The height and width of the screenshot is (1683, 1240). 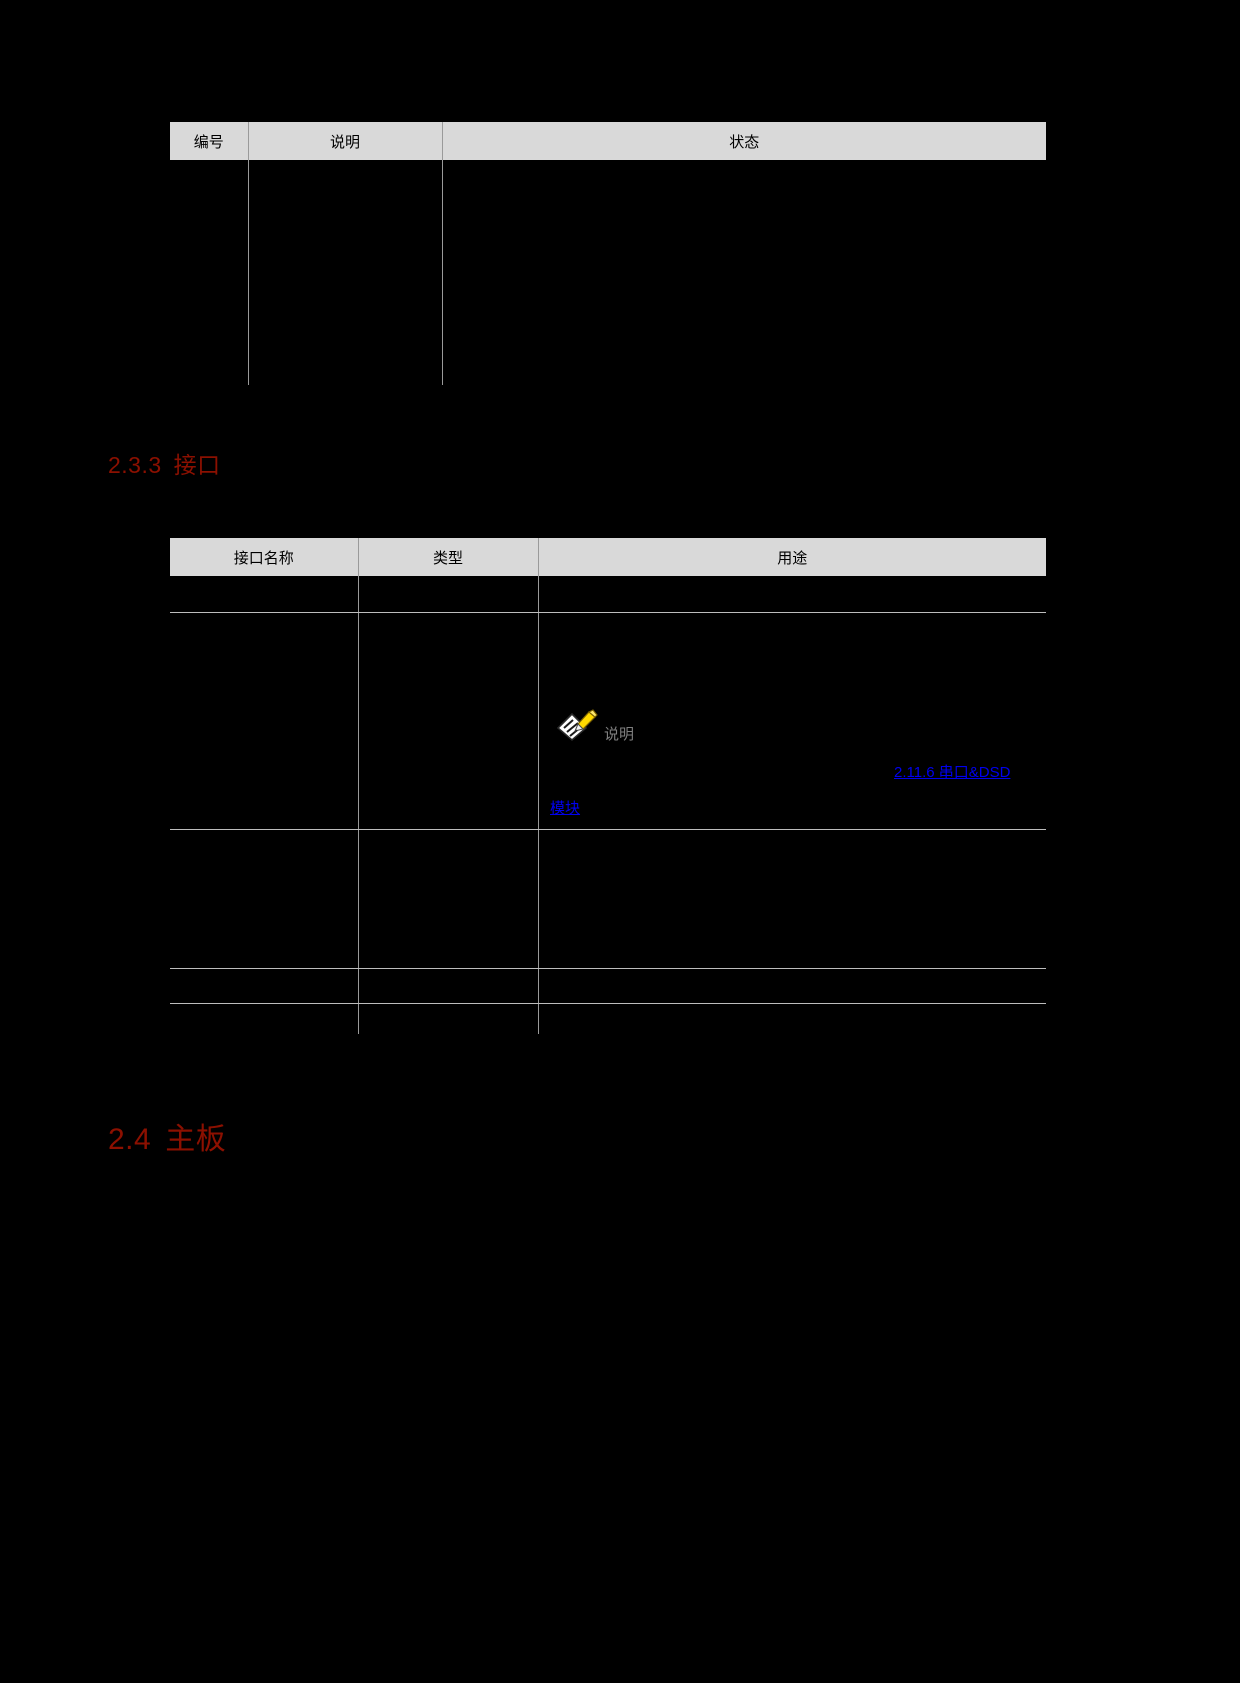 What do you see at coordinates (164, 463) in the screenshot?
I see `section-heading-2-3-3: 2.3.3 接口` at bounding box center [164, 463].